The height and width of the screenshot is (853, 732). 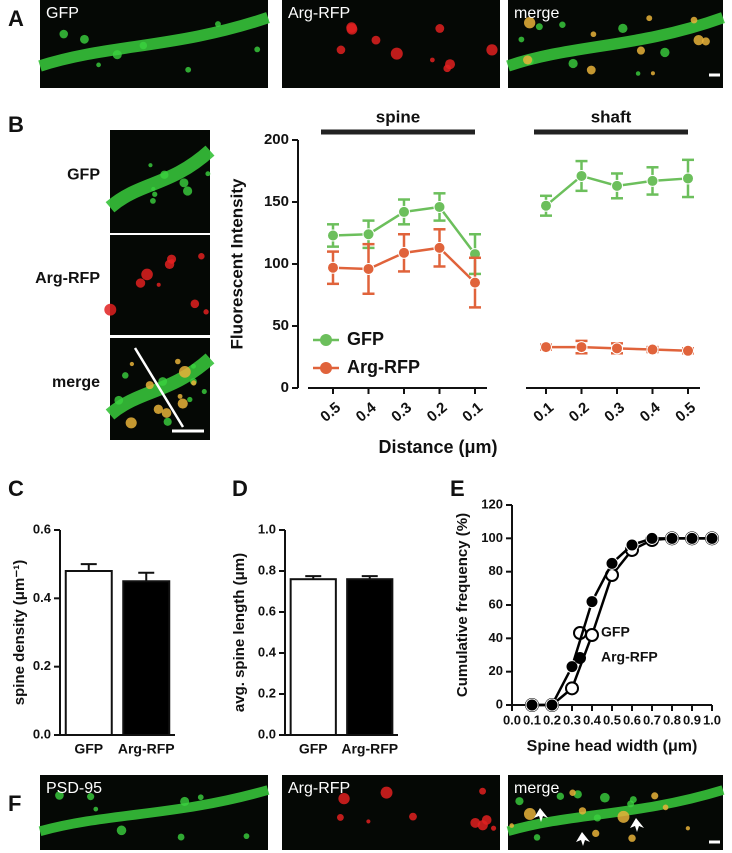 I want to click on group-label: spine, so click(x=398, y=116).